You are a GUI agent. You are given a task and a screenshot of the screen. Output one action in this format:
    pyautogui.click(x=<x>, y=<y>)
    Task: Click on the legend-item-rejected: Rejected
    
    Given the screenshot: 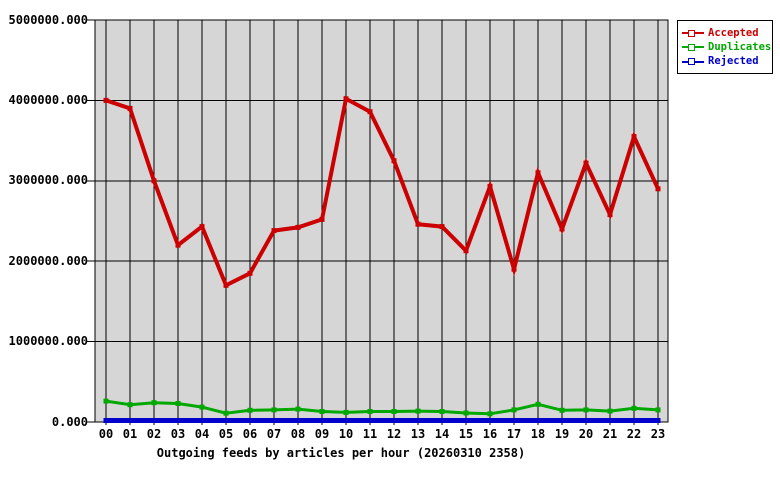 What is the action you would take?
    pyautogui.click(x=725, y=62)
    